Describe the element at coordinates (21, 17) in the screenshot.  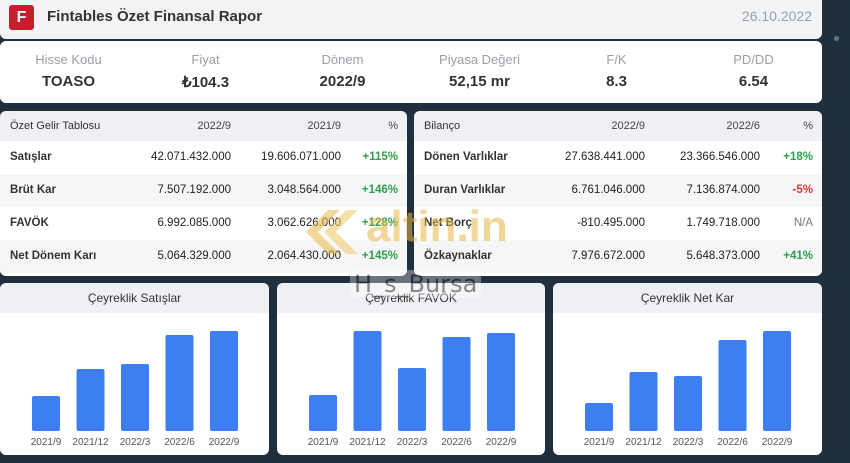
I see `fintables-logo-icon: F` at that location.